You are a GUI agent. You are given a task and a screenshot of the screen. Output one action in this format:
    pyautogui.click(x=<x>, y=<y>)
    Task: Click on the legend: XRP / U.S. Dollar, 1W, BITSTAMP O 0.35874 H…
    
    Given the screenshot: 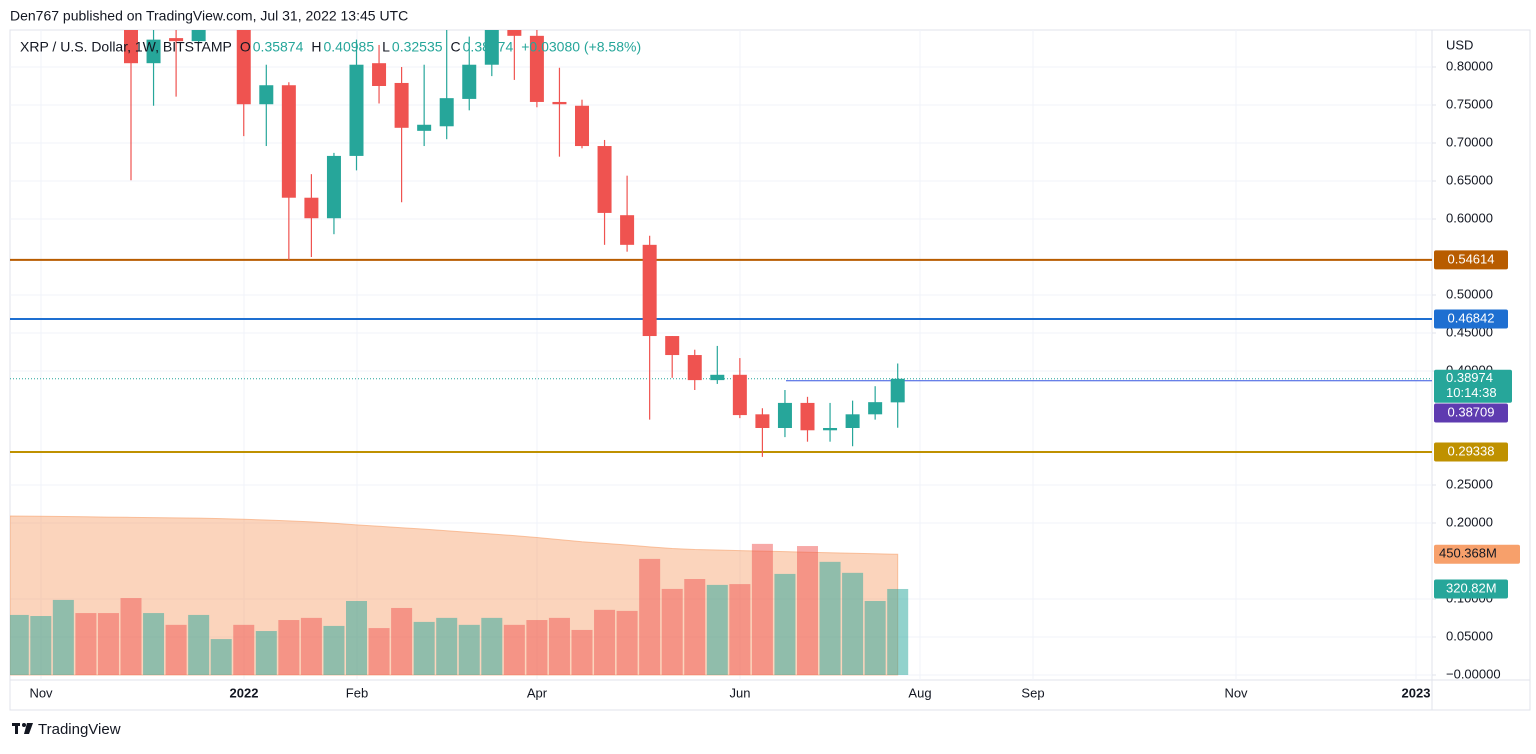 What is the action you would take?
    pyautogui.click(x=330, y=47)
    